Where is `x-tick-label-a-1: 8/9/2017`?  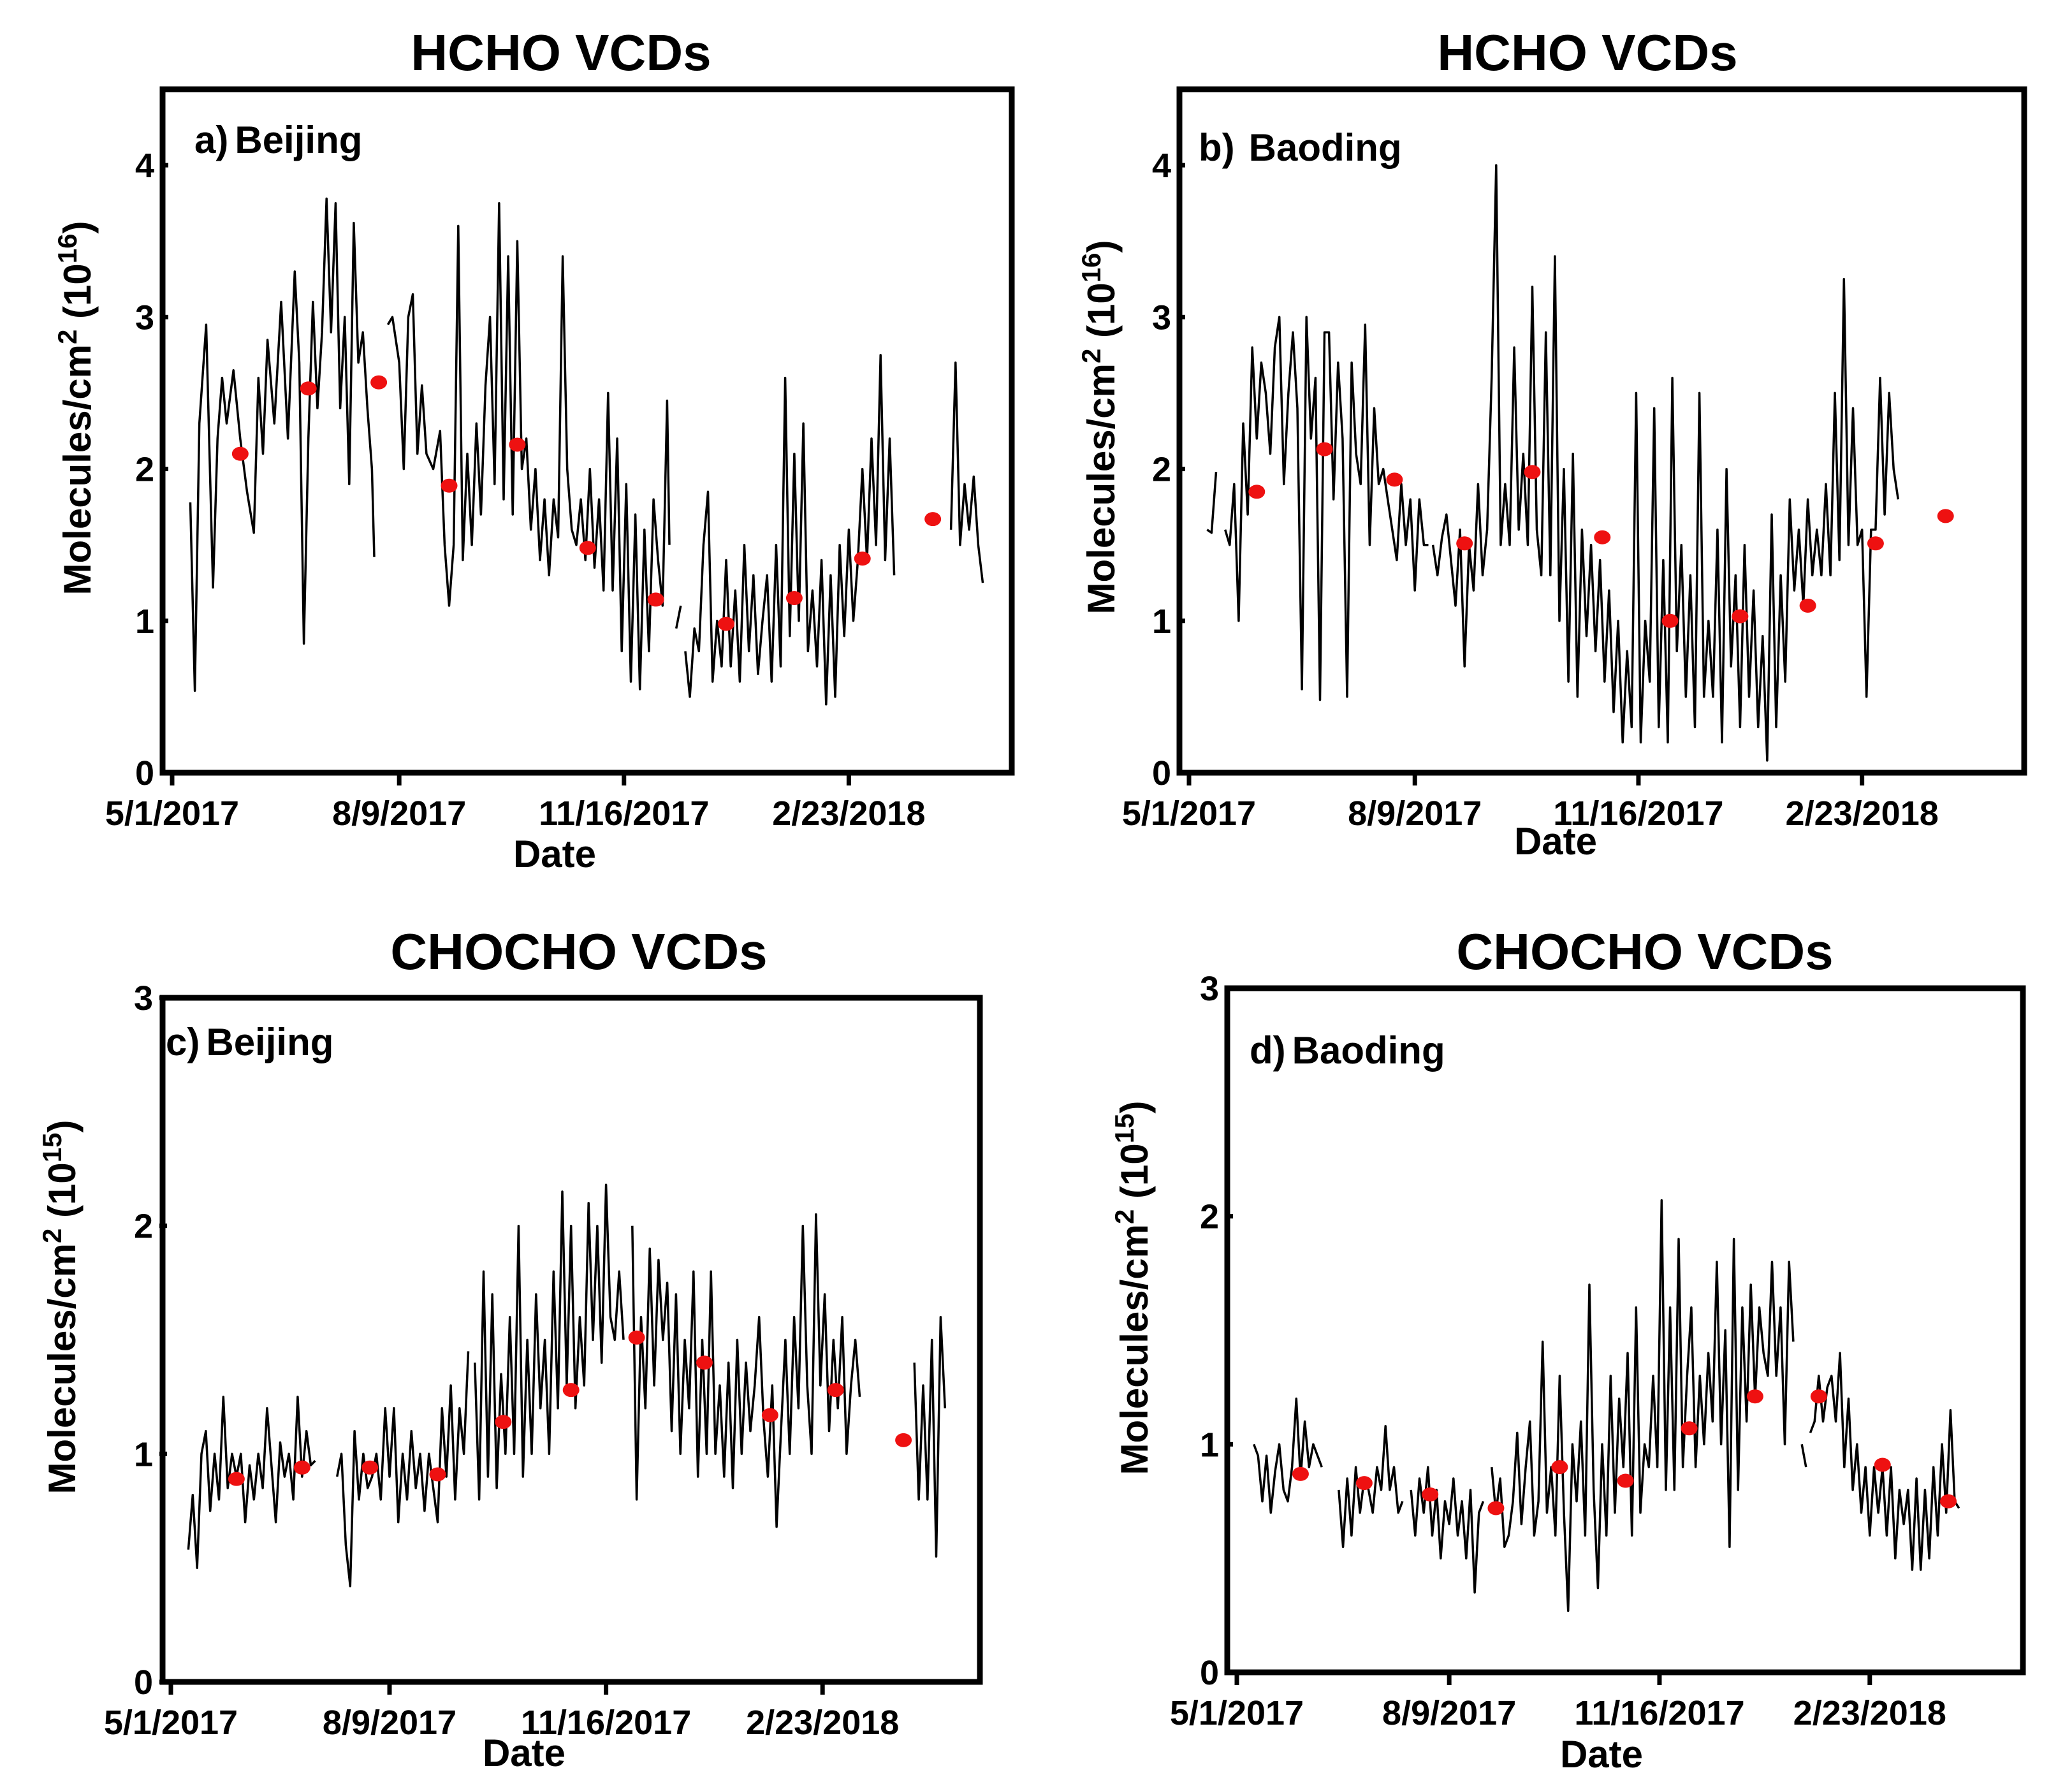
x-tick-label-a-1: 8/9/2017 is located at coordinates (399, 813).